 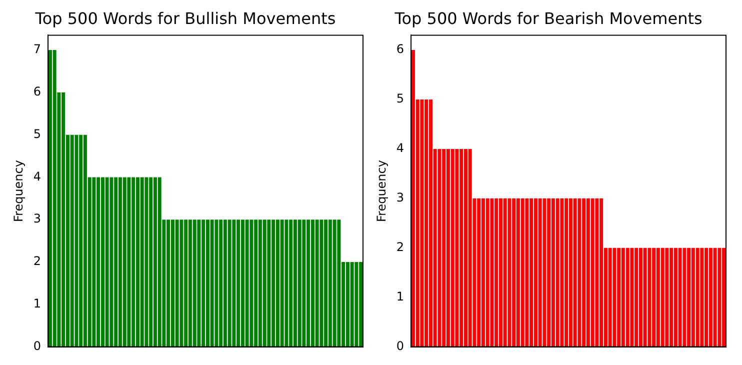 I want to click on chart-title: Top 500 Words for Bullish Movements, so click(x=185, y=18).